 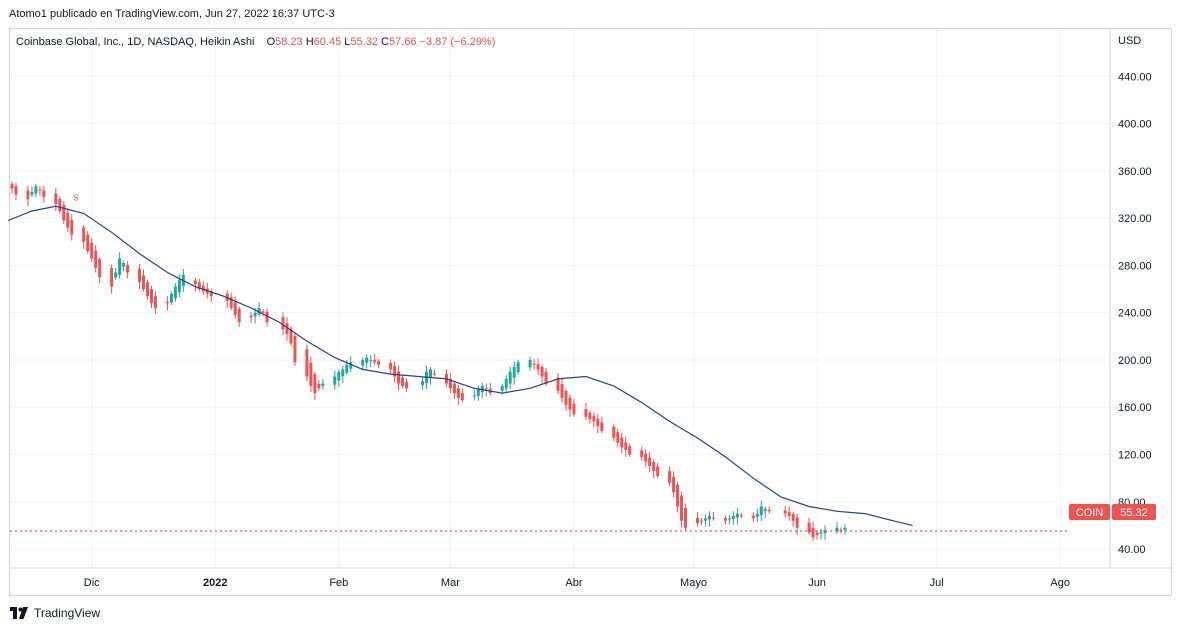 I want to click on y-tick-label: 320.00, so click(x=1135, y=219).